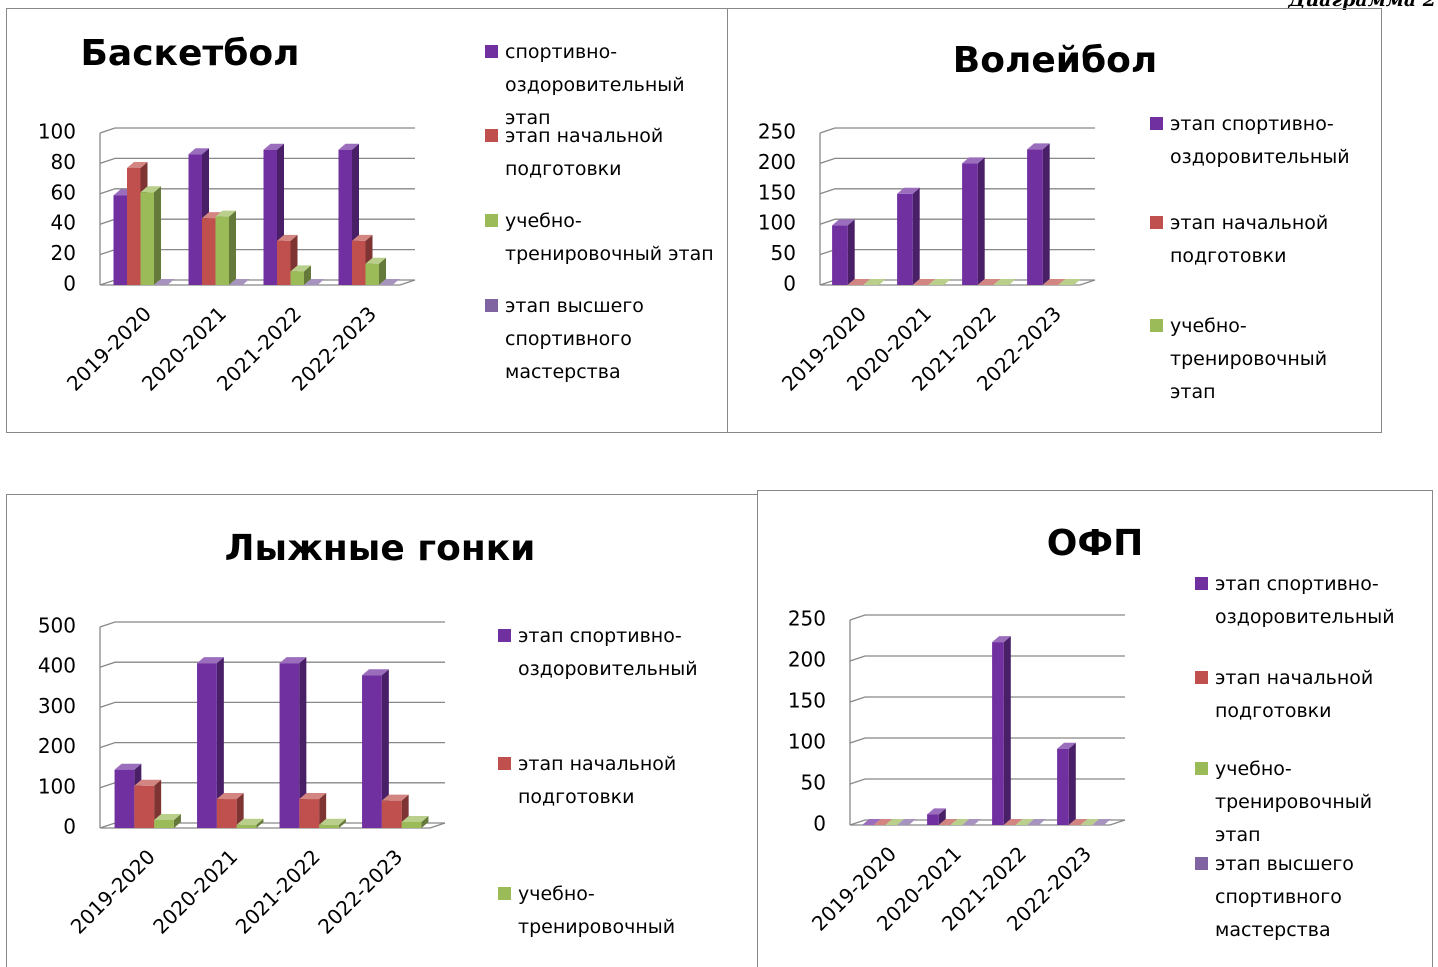 Image resolution: width=1438 pixels, height=967 pixels. Describe the element at coordinates (1307, 897) in the screenshot. I see `legend-item: этап высшего спортивного мастерства` at that location.